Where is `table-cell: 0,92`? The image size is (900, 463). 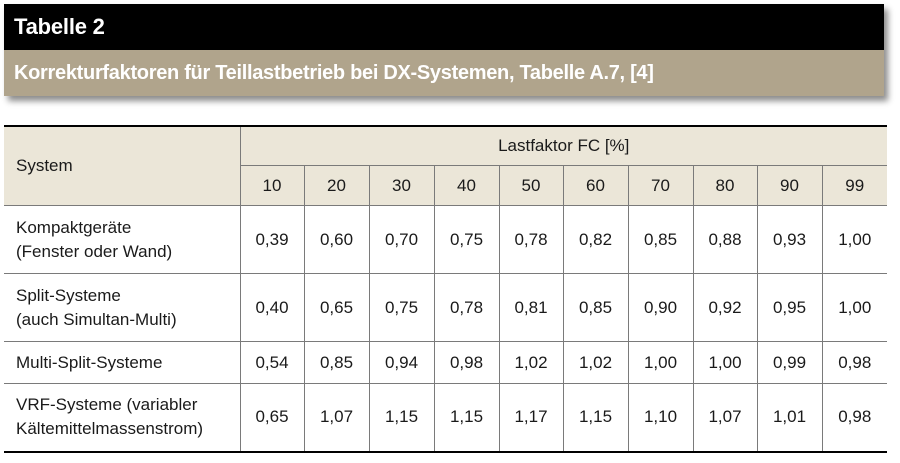
table-cell: 0,92 is located at coordinates (725, 307).